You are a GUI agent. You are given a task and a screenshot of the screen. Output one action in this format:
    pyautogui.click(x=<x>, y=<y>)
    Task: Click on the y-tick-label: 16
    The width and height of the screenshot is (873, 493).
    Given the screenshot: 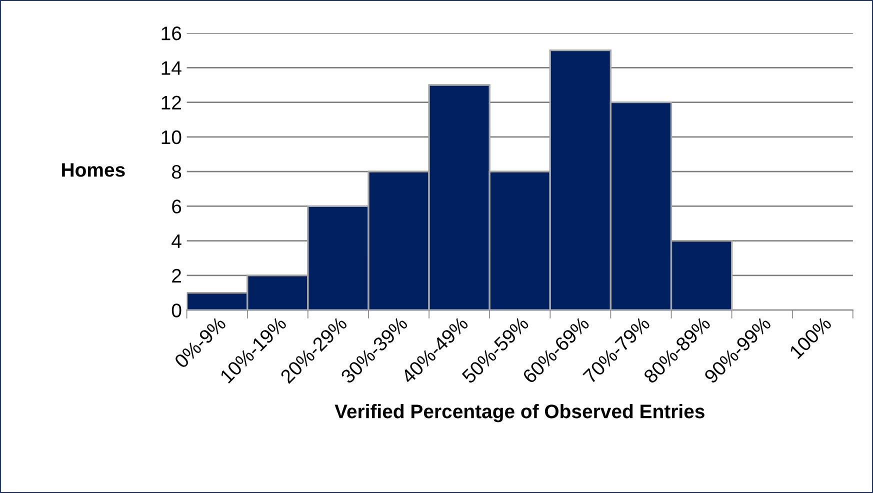 What is the action you would take?
    pyautogui.click(x=172, y=33)
    